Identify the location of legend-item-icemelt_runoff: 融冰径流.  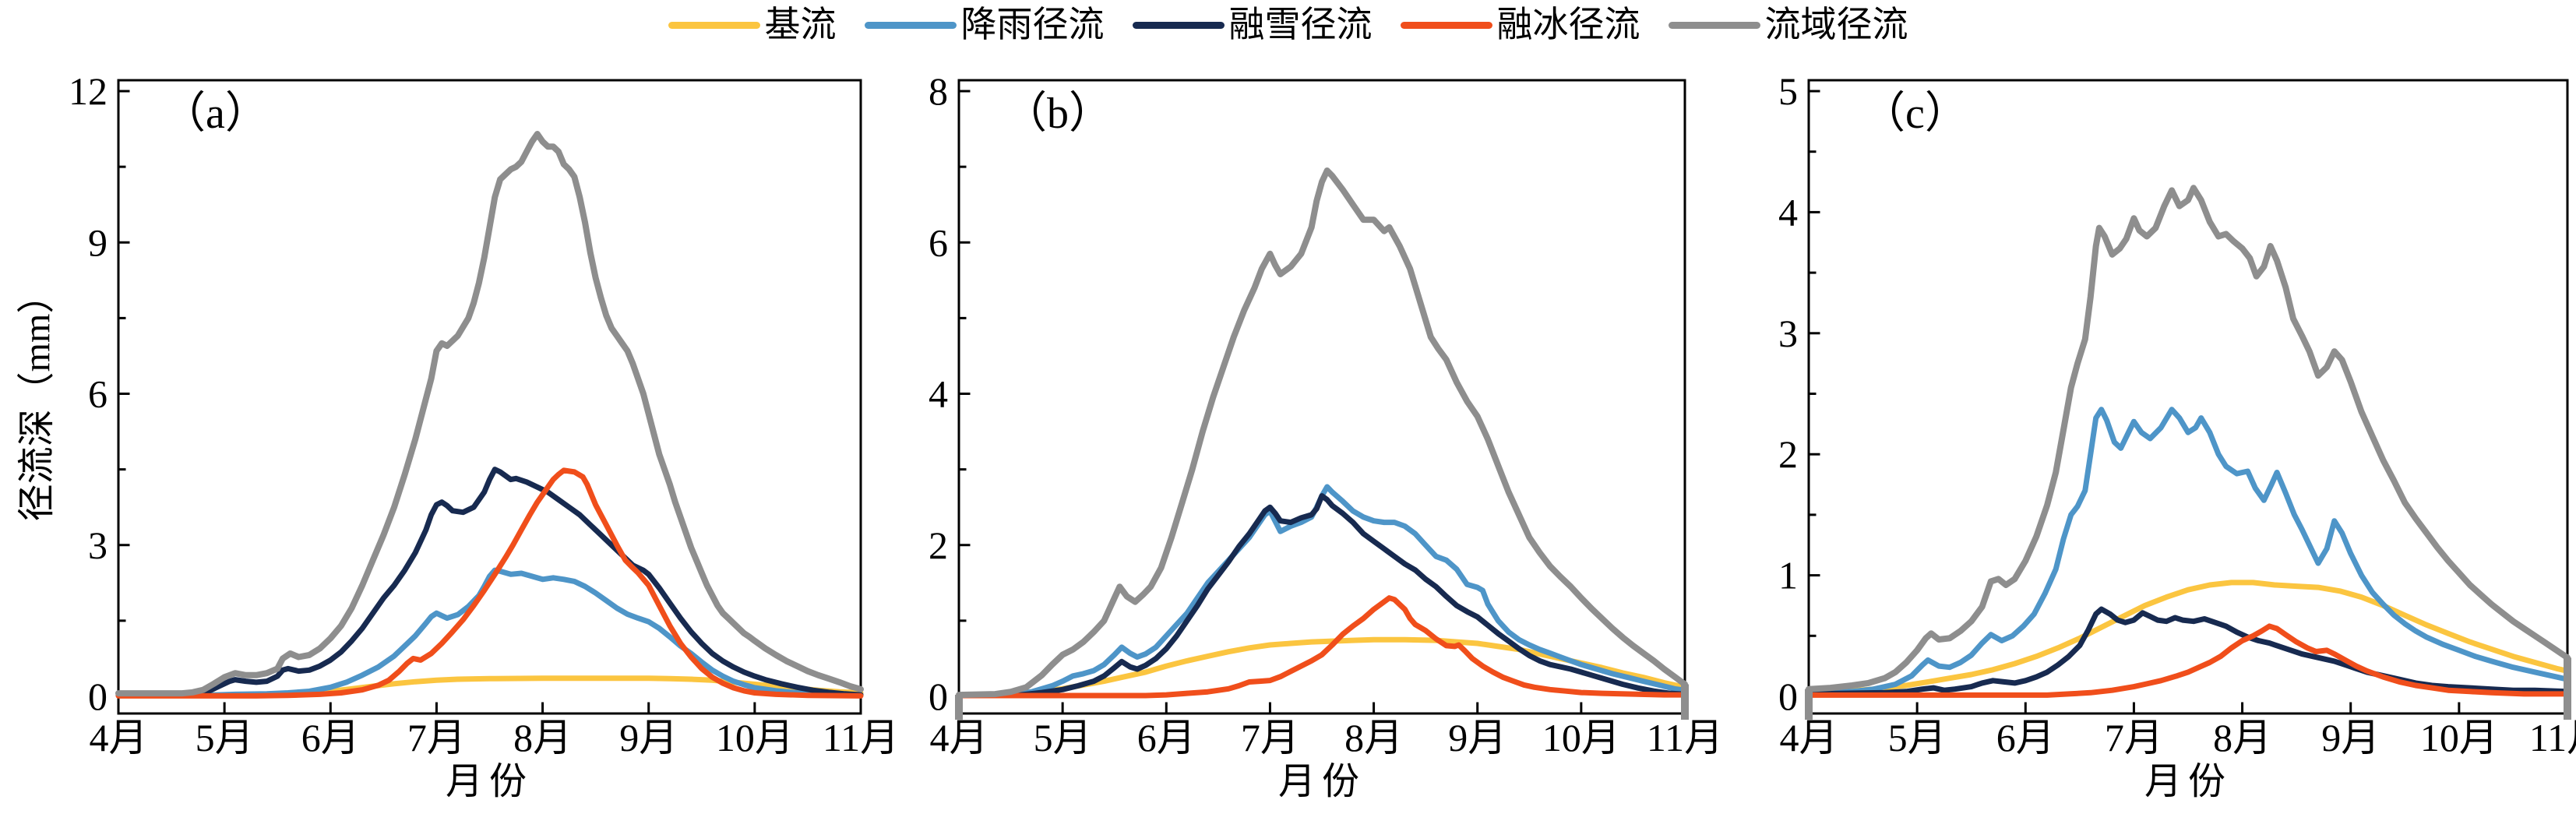
(1520, 24).